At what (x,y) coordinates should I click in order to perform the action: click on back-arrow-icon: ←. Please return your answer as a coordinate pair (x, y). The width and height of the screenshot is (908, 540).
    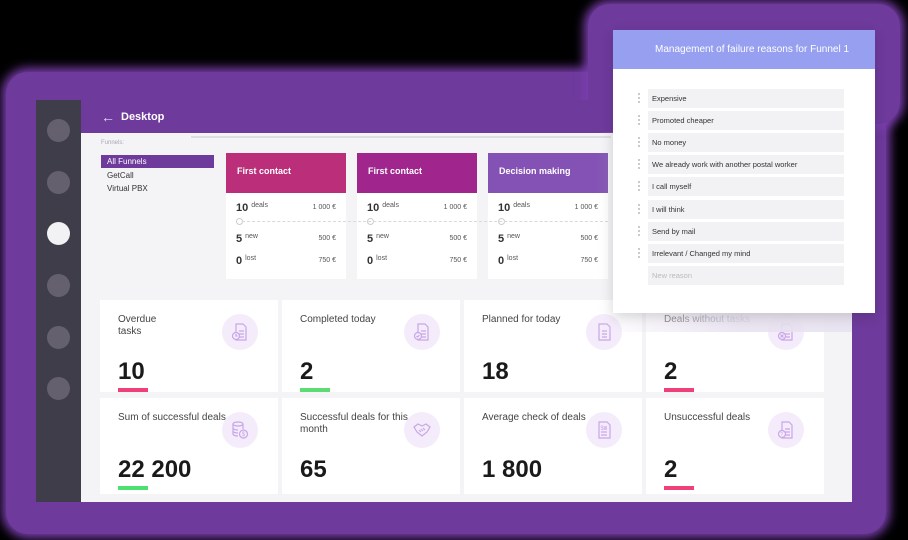
    Looking at the image, I should click on (108, 117).